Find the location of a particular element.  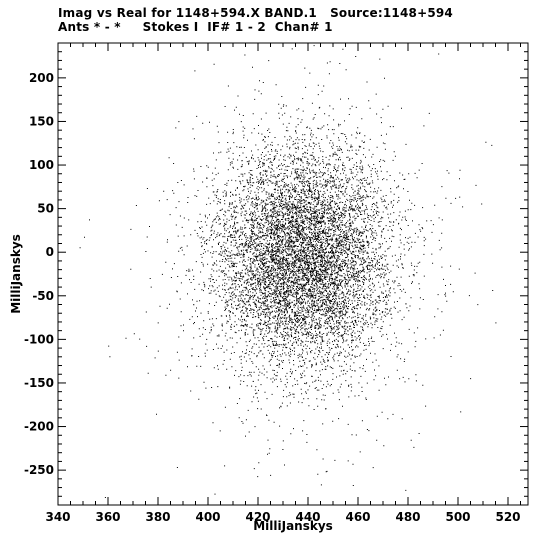

y-tick-label: 200 is located at coordinates (41, 78).